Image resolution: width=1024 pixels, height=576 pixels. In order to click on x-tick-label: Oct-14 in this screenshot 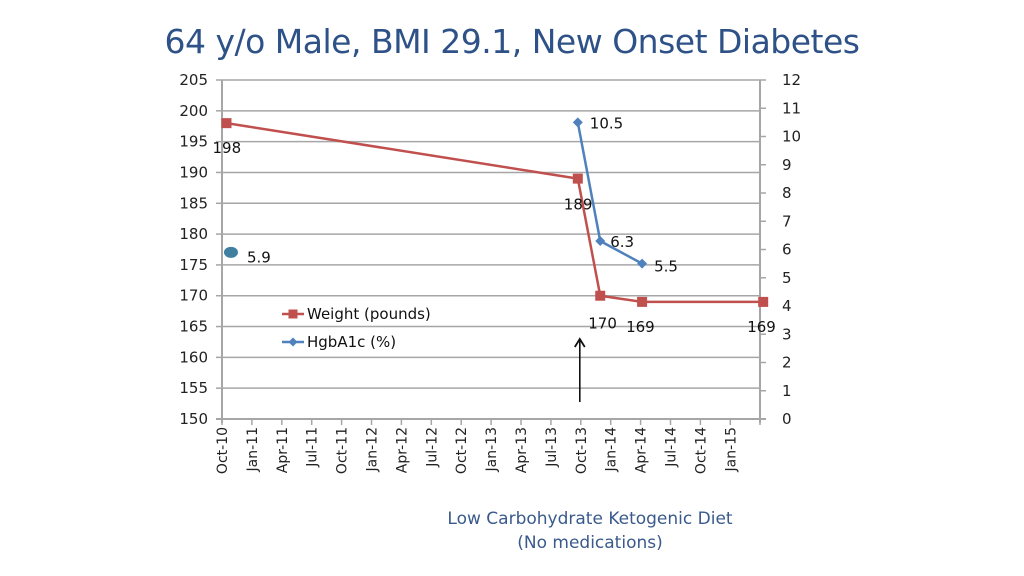, I will do `click(701, 450)`.